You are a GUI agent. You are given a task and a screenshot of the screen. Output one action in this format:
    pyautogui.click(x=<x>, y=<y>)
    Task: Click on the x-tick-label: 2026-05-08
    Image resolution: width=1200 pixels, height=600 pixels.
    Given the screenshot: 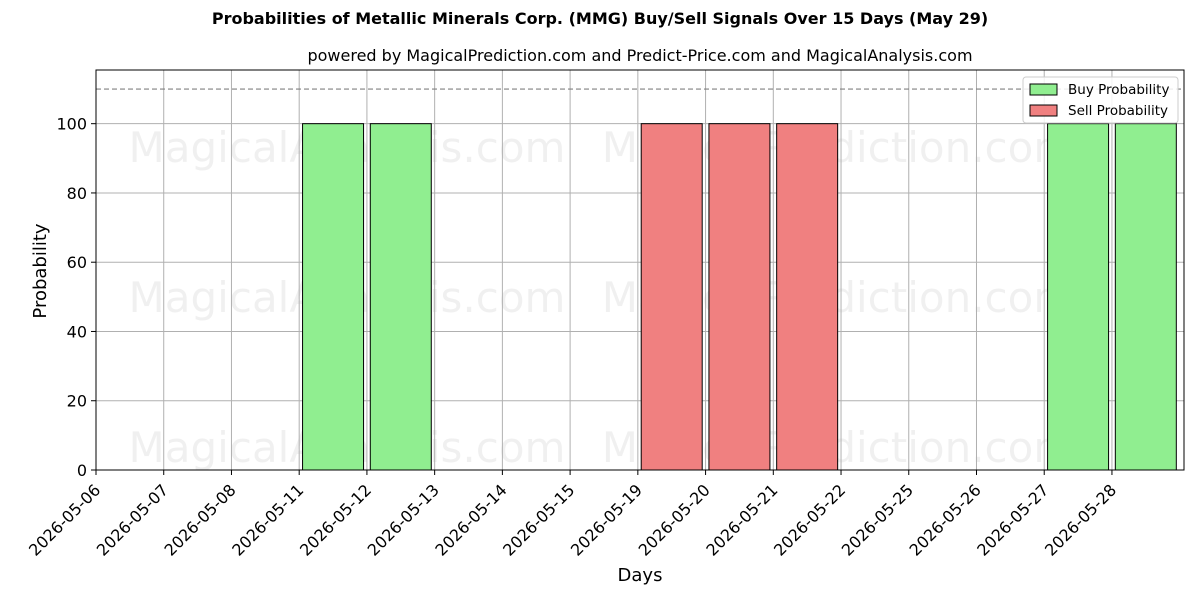 What is the action you would take?
    pyautogui.click(x=200, y=519)
    